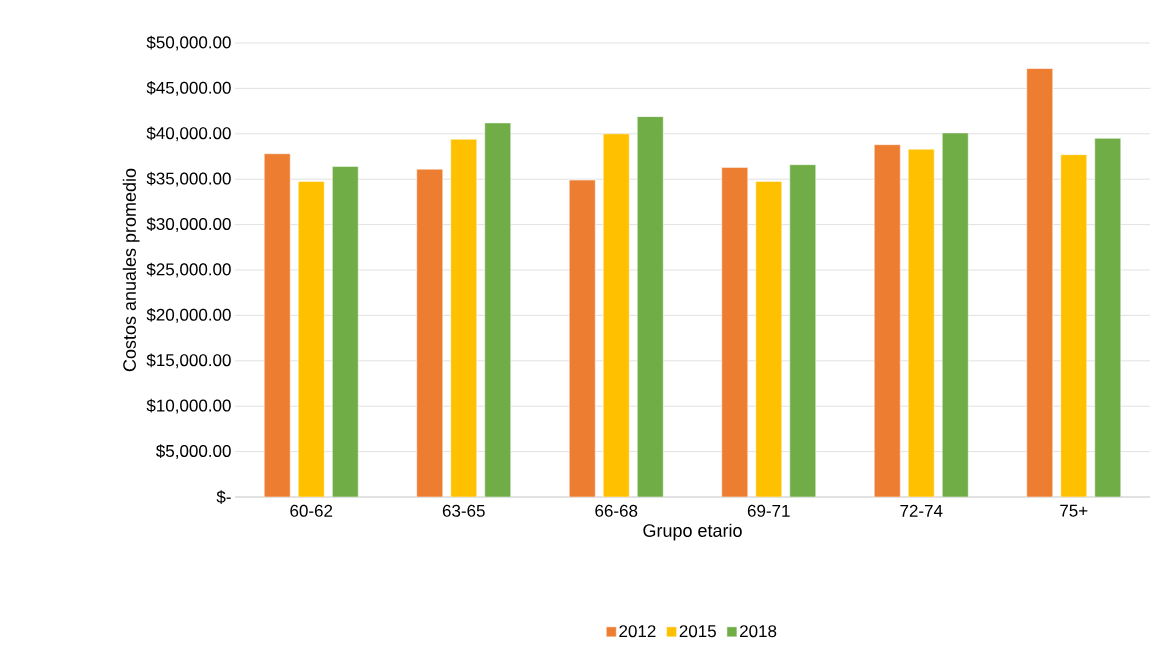 Image resolution: width=1172 pixels, height=661 pixels. Describe the element at coordinates (463, 510) in the screenshot. I see `x-tick-label: 63-65` at that location.